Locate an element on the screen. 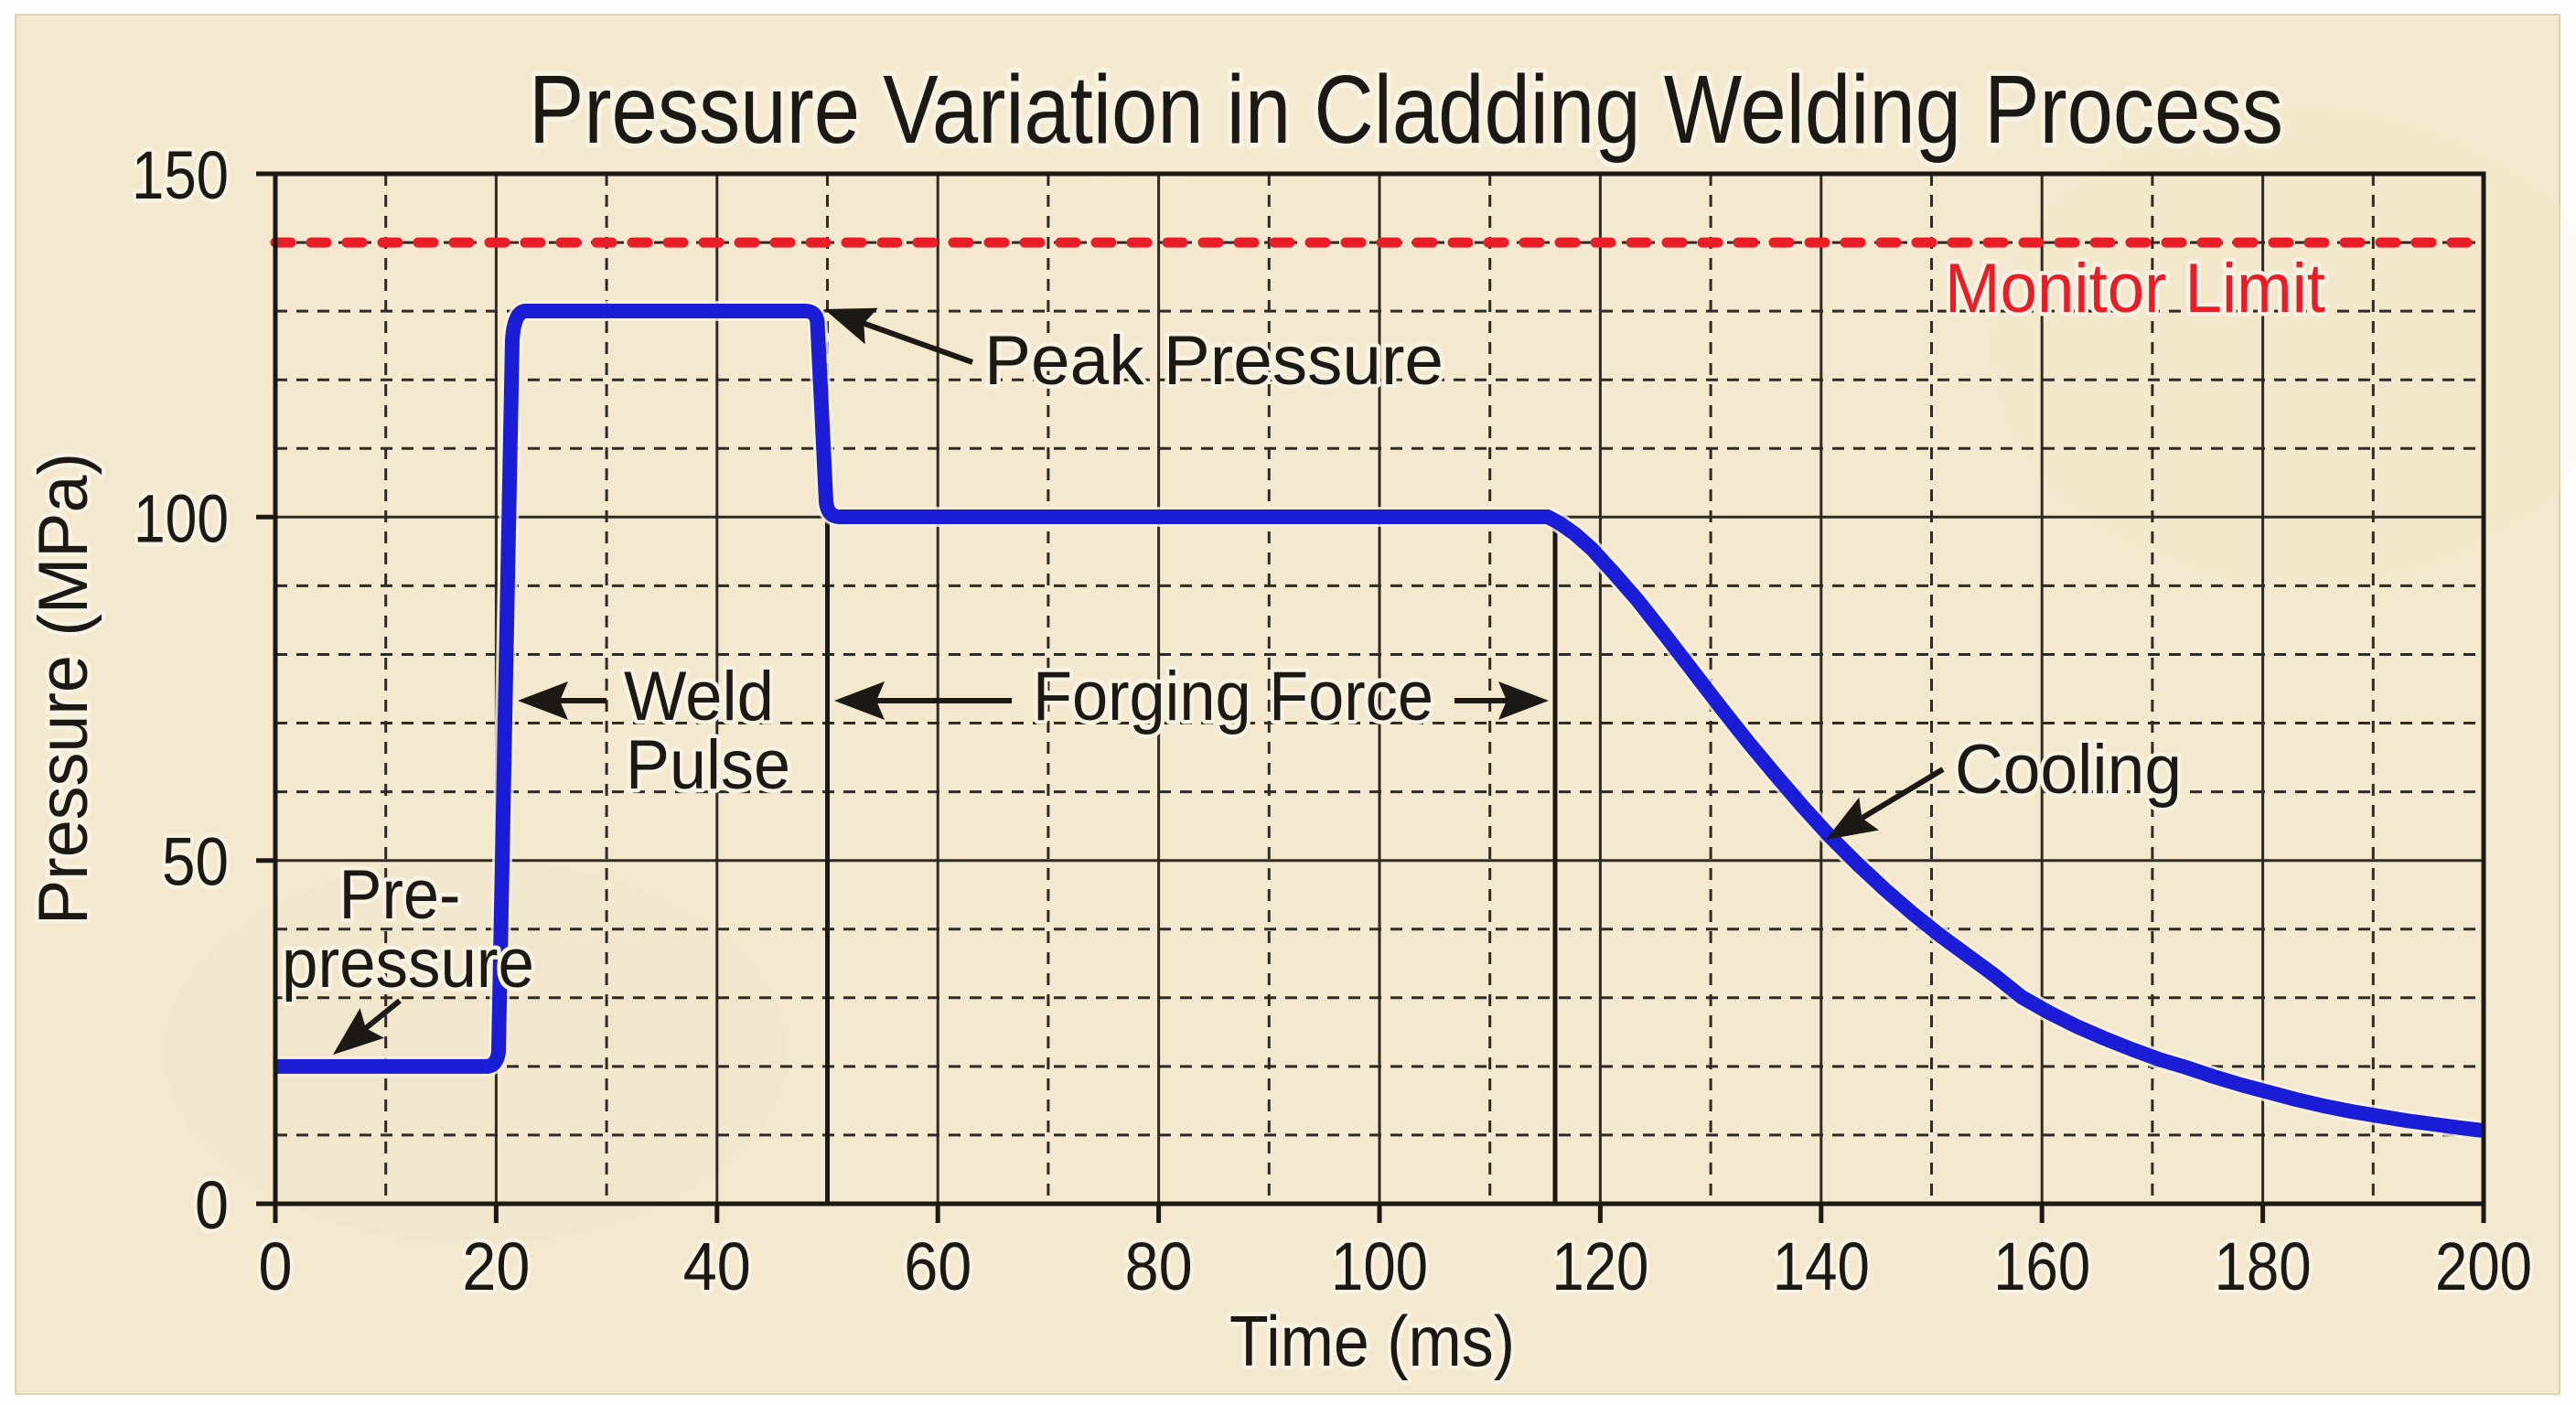  svg-text: 150 is located at coordinates (181, 175).